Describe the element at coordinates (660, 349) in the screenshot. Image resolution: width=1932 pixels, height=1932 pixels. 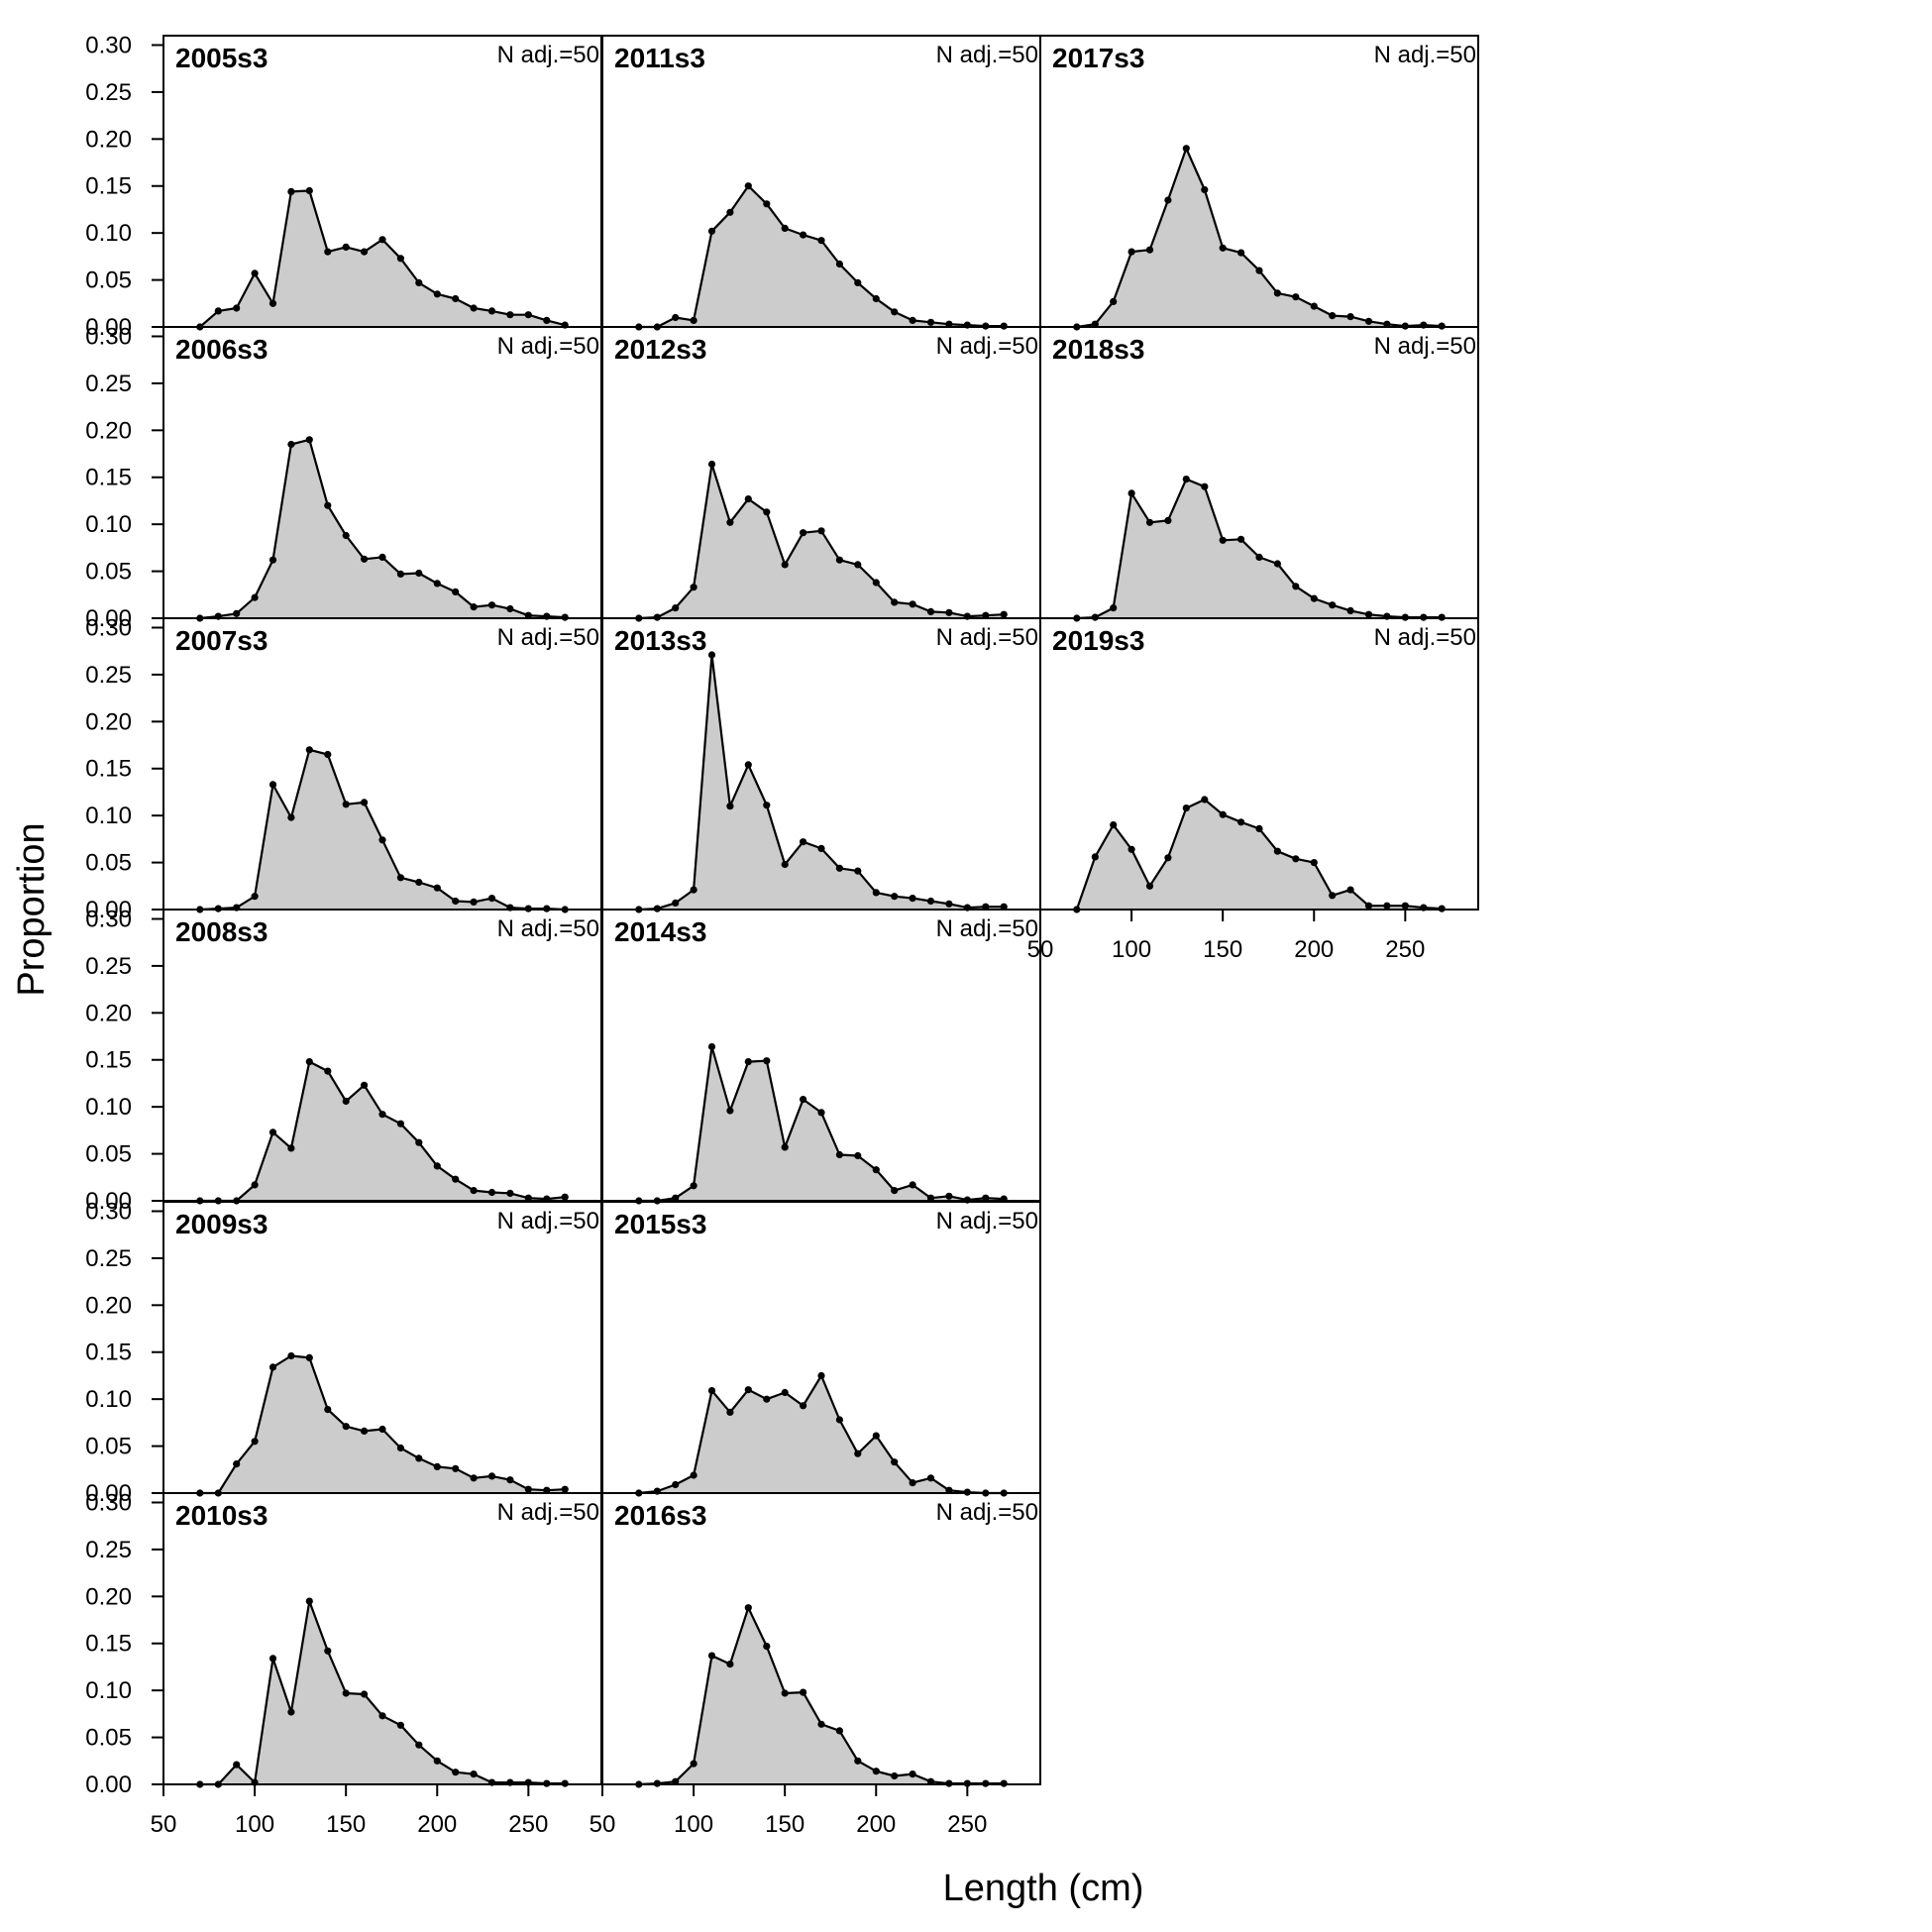
I see `panel-label-2012s3: 2012s3` at that location.